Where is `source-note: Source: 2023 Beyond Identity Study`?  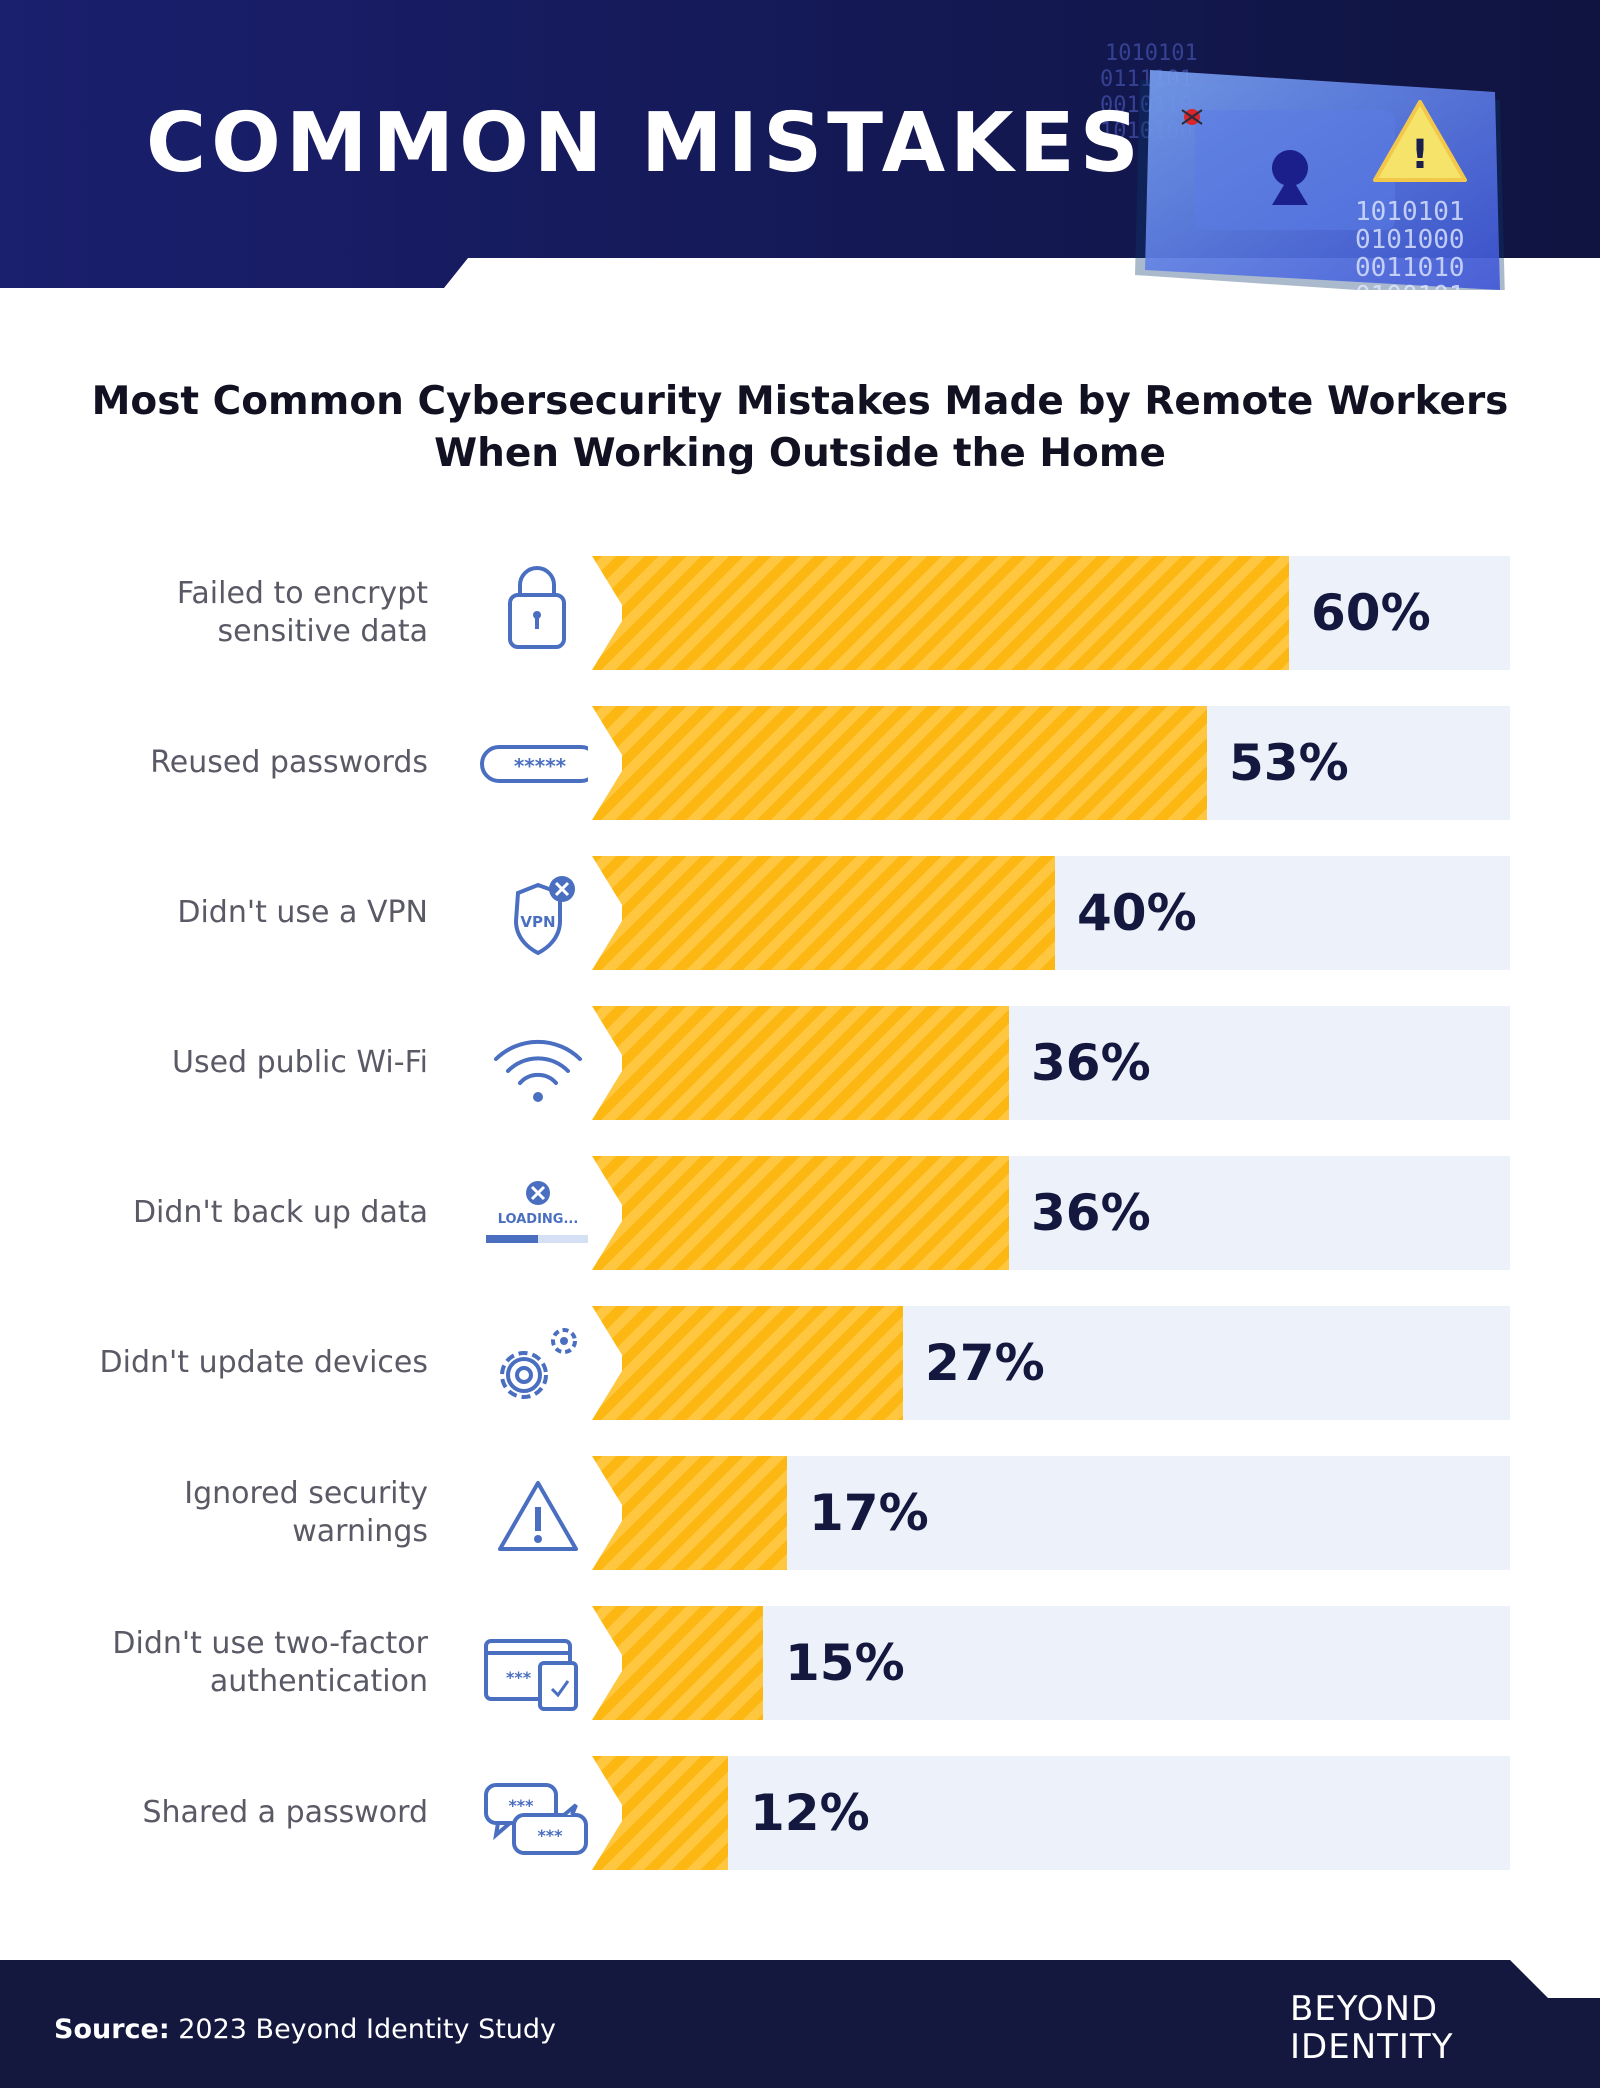 source-note: Source: 2023 Beyond Identity Study is located at coordinates (305, 2029).